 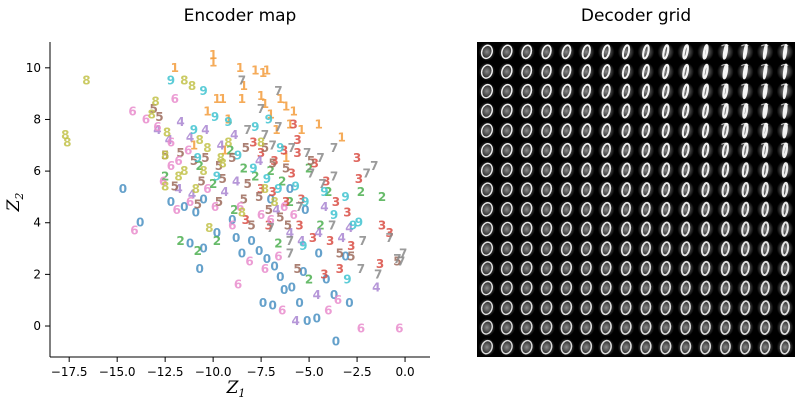 I want to click on decoder-cell-hook, so click(x=784, y=84).